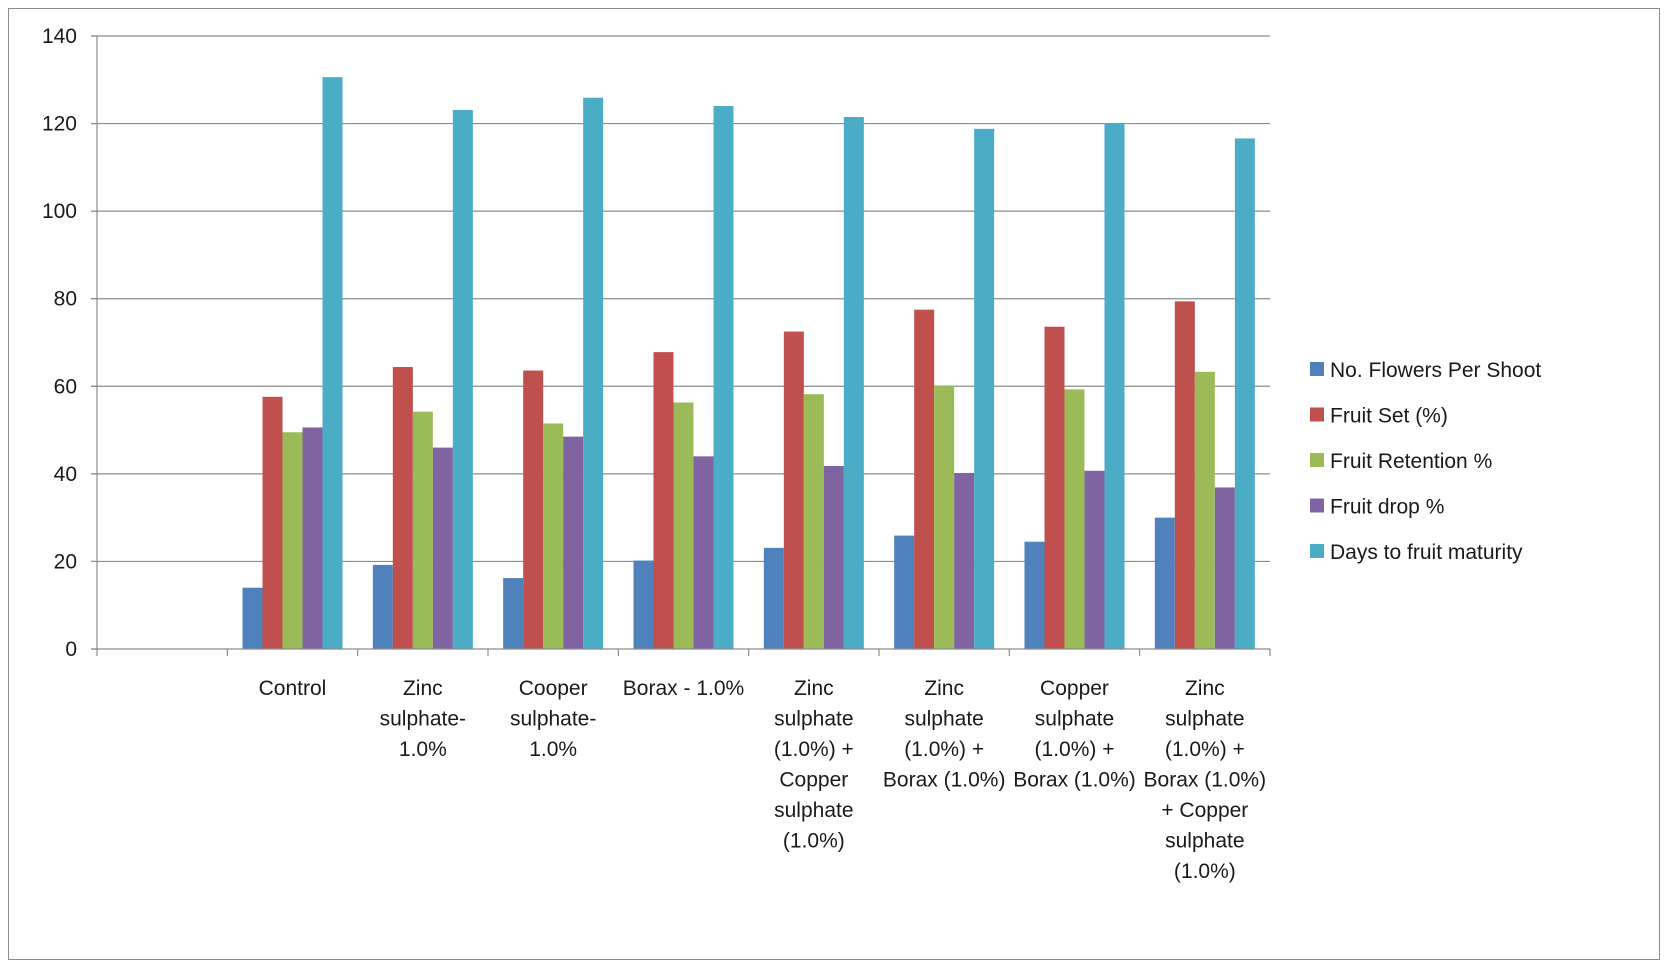 Image resolution: width=1669 pixels, height=969 pixels. Describe the element at coordinates (553, 719) in the screenshot. I see `category-label: Cooper sulphate-1.0%` at that location.